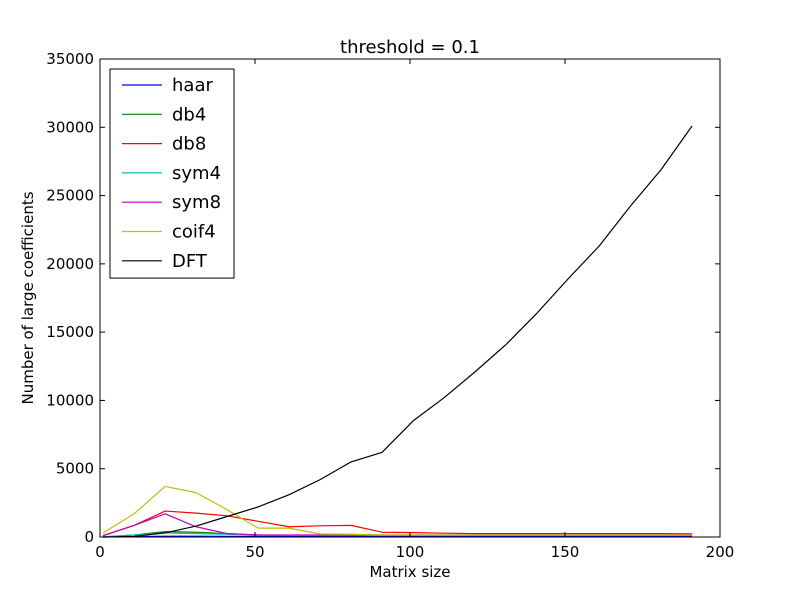 This screenshot has width=800, height=597. What do you see at coordinates (89, 537) in the screenshot?
I see `y-tick-label: 0` at bounding box center [89, 537].